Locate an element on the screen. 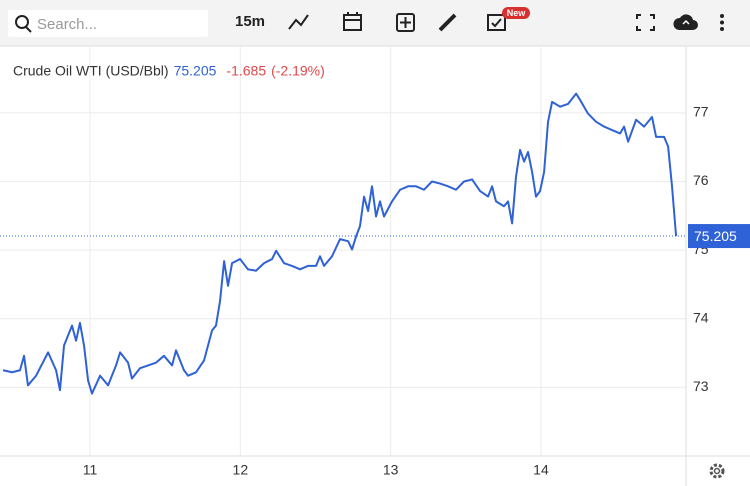  y-tick-label: 76 is located at coordinates (701, 180).